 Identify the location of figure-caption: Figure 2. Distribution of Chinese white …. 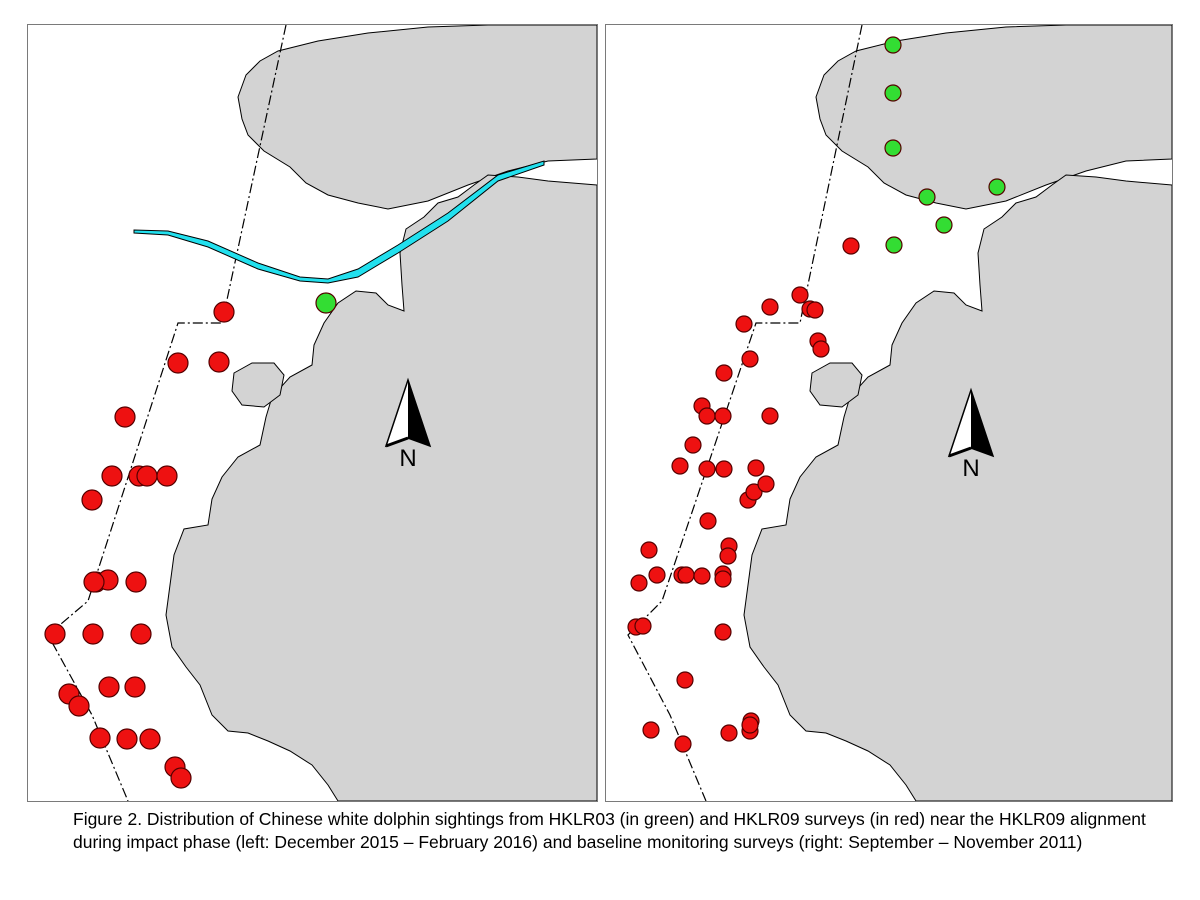
(609, 830).